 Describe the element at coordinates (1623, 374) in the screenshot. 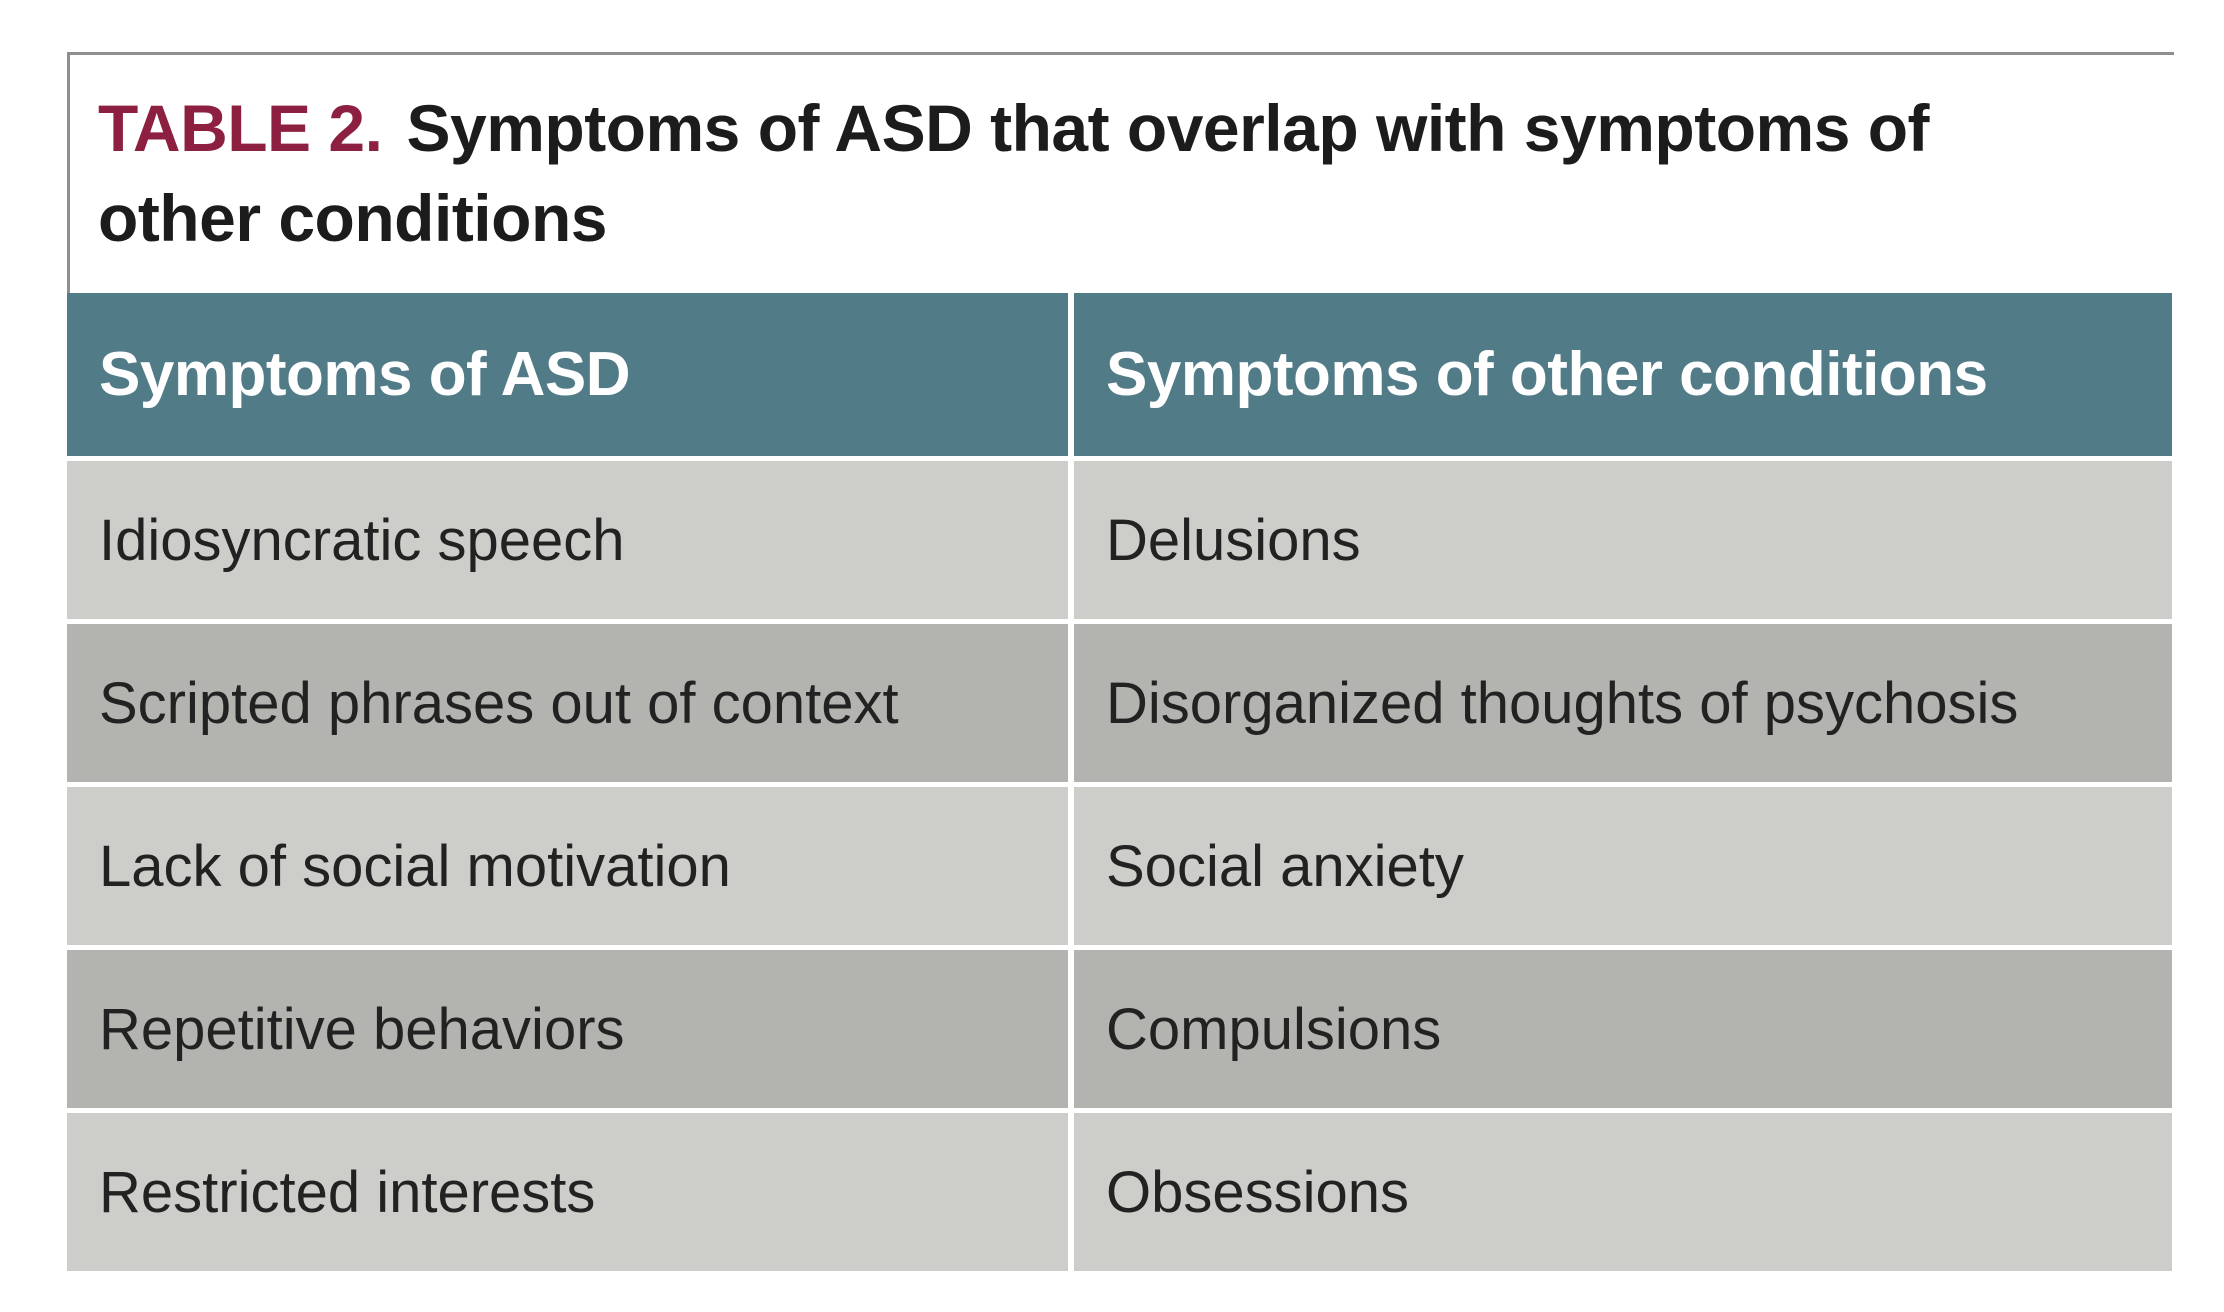

I see `column-header-other-conditions: Symptoms of other conditions` at that location.